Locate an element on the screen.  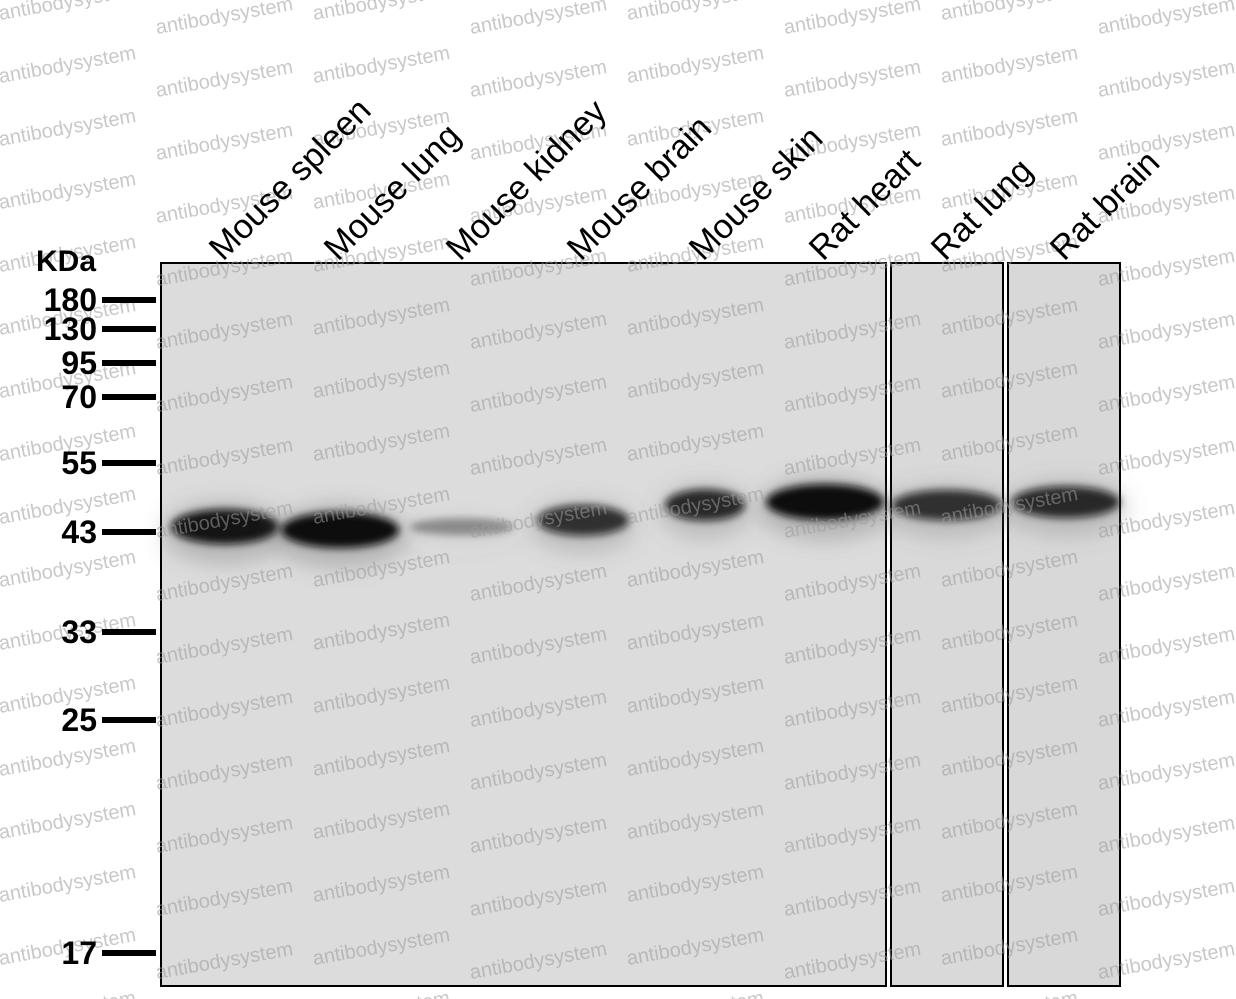
marker-25: 25 is located at coordinates (108, 720).